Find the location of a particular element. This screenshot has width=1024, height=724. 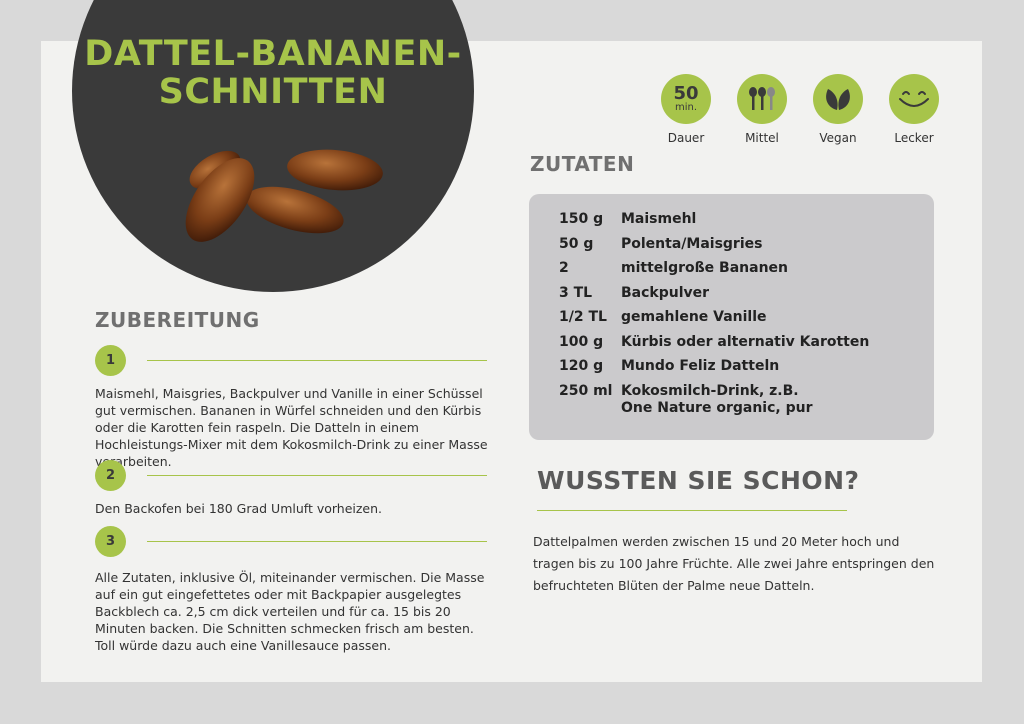

recipe-title: DATTEL-BANANEN- SCHNITTEN is located at coordinates (273, 73).